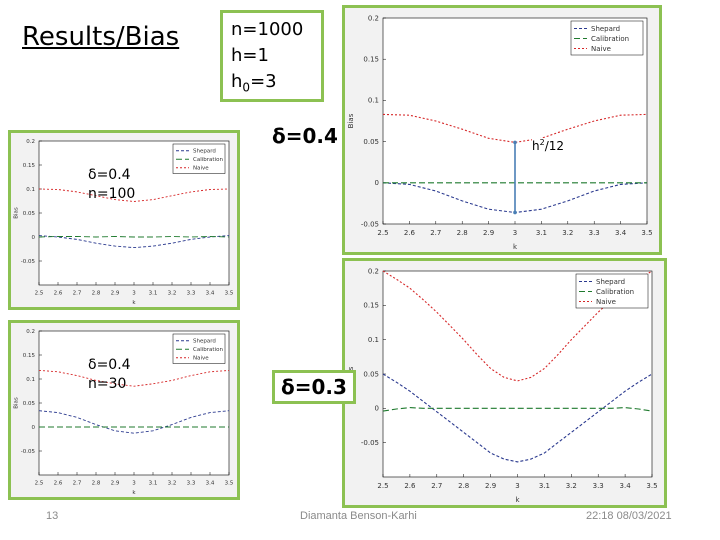 The height and width of the screenshot is (540, 720). I want to click on footer-datetime: 22:18 08/03/2021, so click(629, 516).